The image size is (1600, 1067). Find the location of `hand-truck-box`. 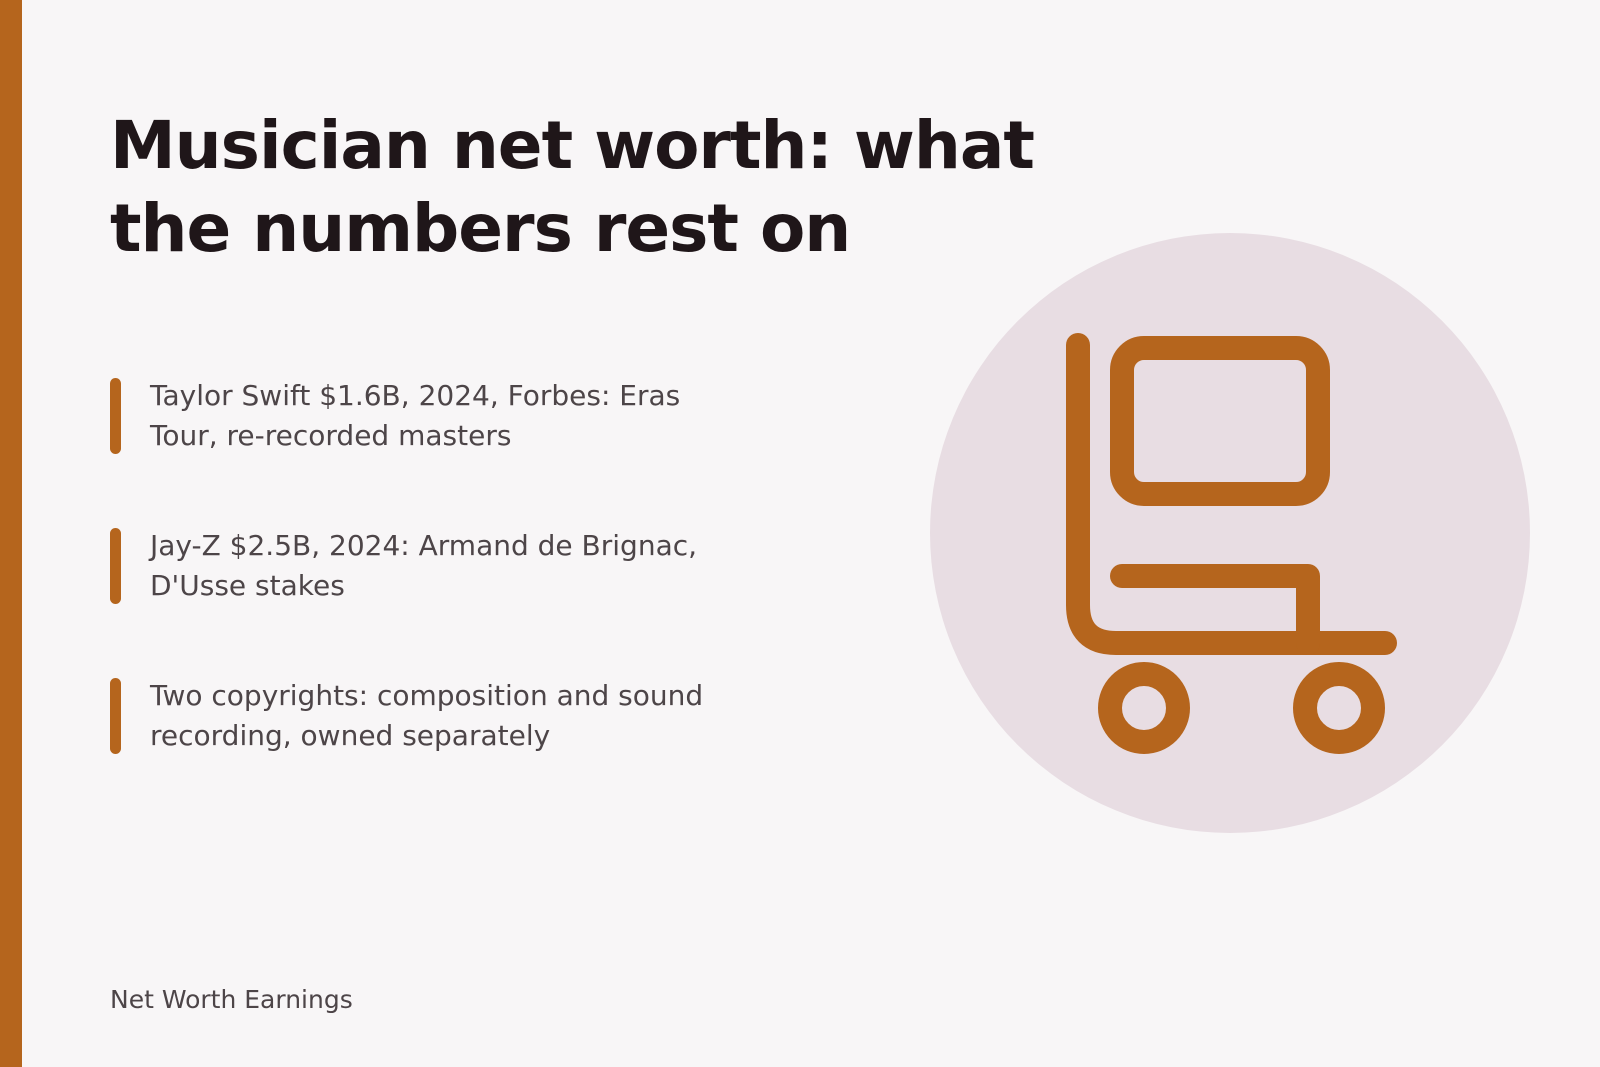

hand-truck-box is located at coordinates (1220, 421).